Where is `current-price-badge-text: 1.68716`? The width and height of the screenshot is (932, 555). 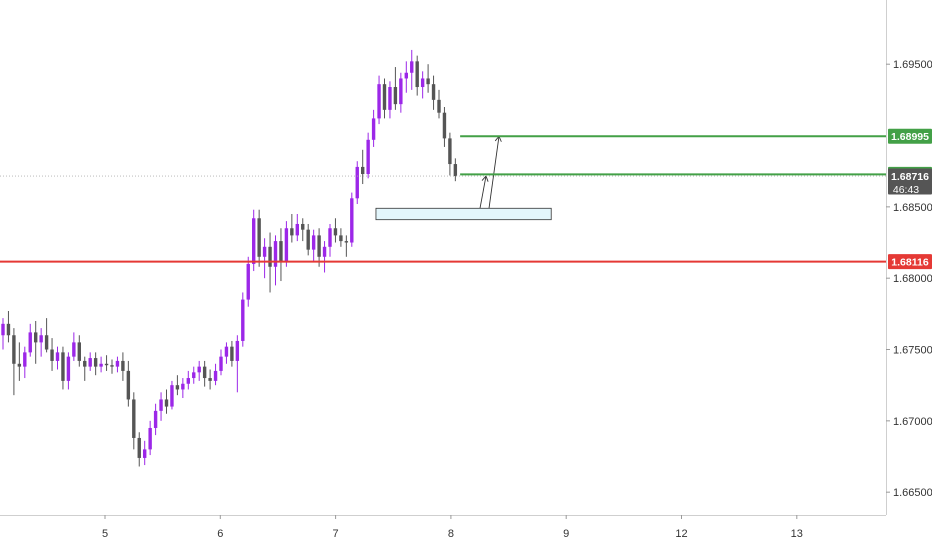 current-price-badge-text: 1.68716 is located at coordinates (910, 177).